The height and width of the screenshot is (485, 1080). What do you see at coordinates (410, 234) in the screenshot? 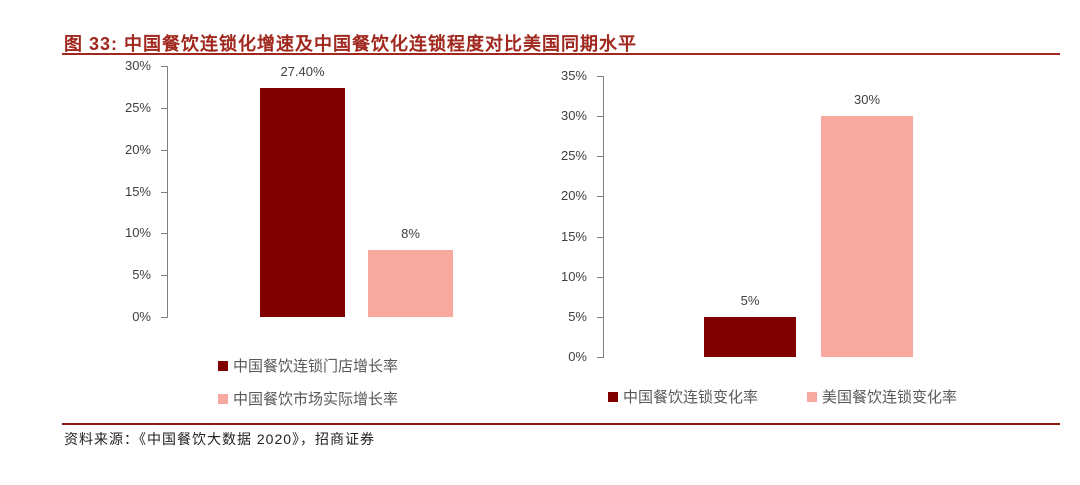
I see `bar-value-label: 8%` at bounding box center [410, 234].